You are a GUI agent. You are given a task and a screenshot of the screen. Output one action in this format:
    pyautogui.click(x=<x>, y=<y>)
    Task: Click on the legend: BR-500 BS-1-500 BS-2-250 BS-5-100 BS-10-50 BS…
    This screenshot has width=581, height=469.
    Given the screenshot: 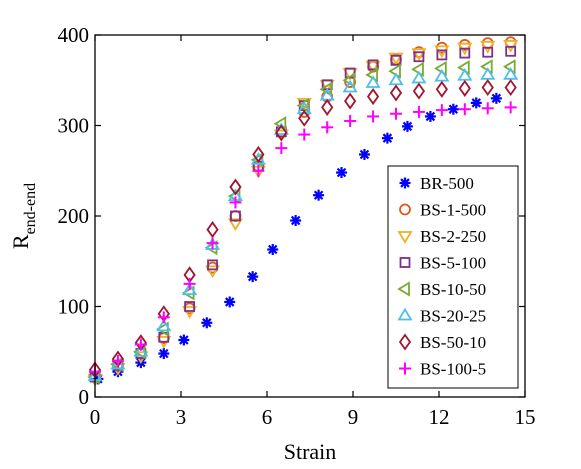 What is the action you would take?
    pyautogui.click(x=453, y=277)
    